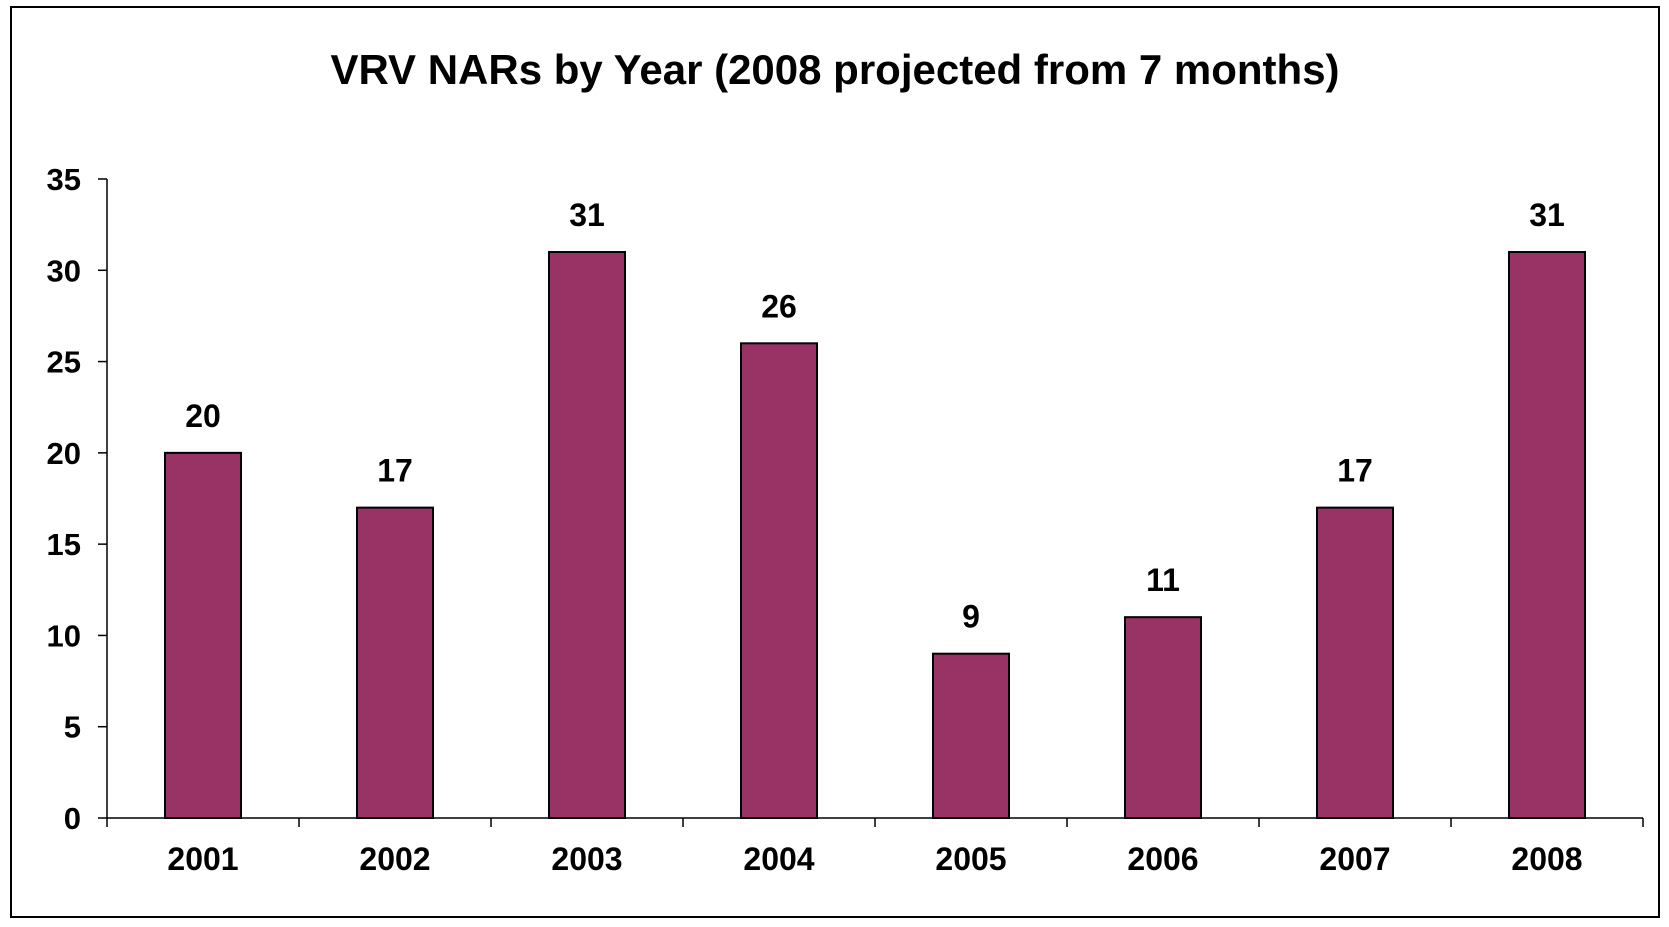 This screenshot has width=1669, height=927. Describe the element at coordinates (1162, 859) in the screenshot. I see `category-label-2006: 2006` at that location.